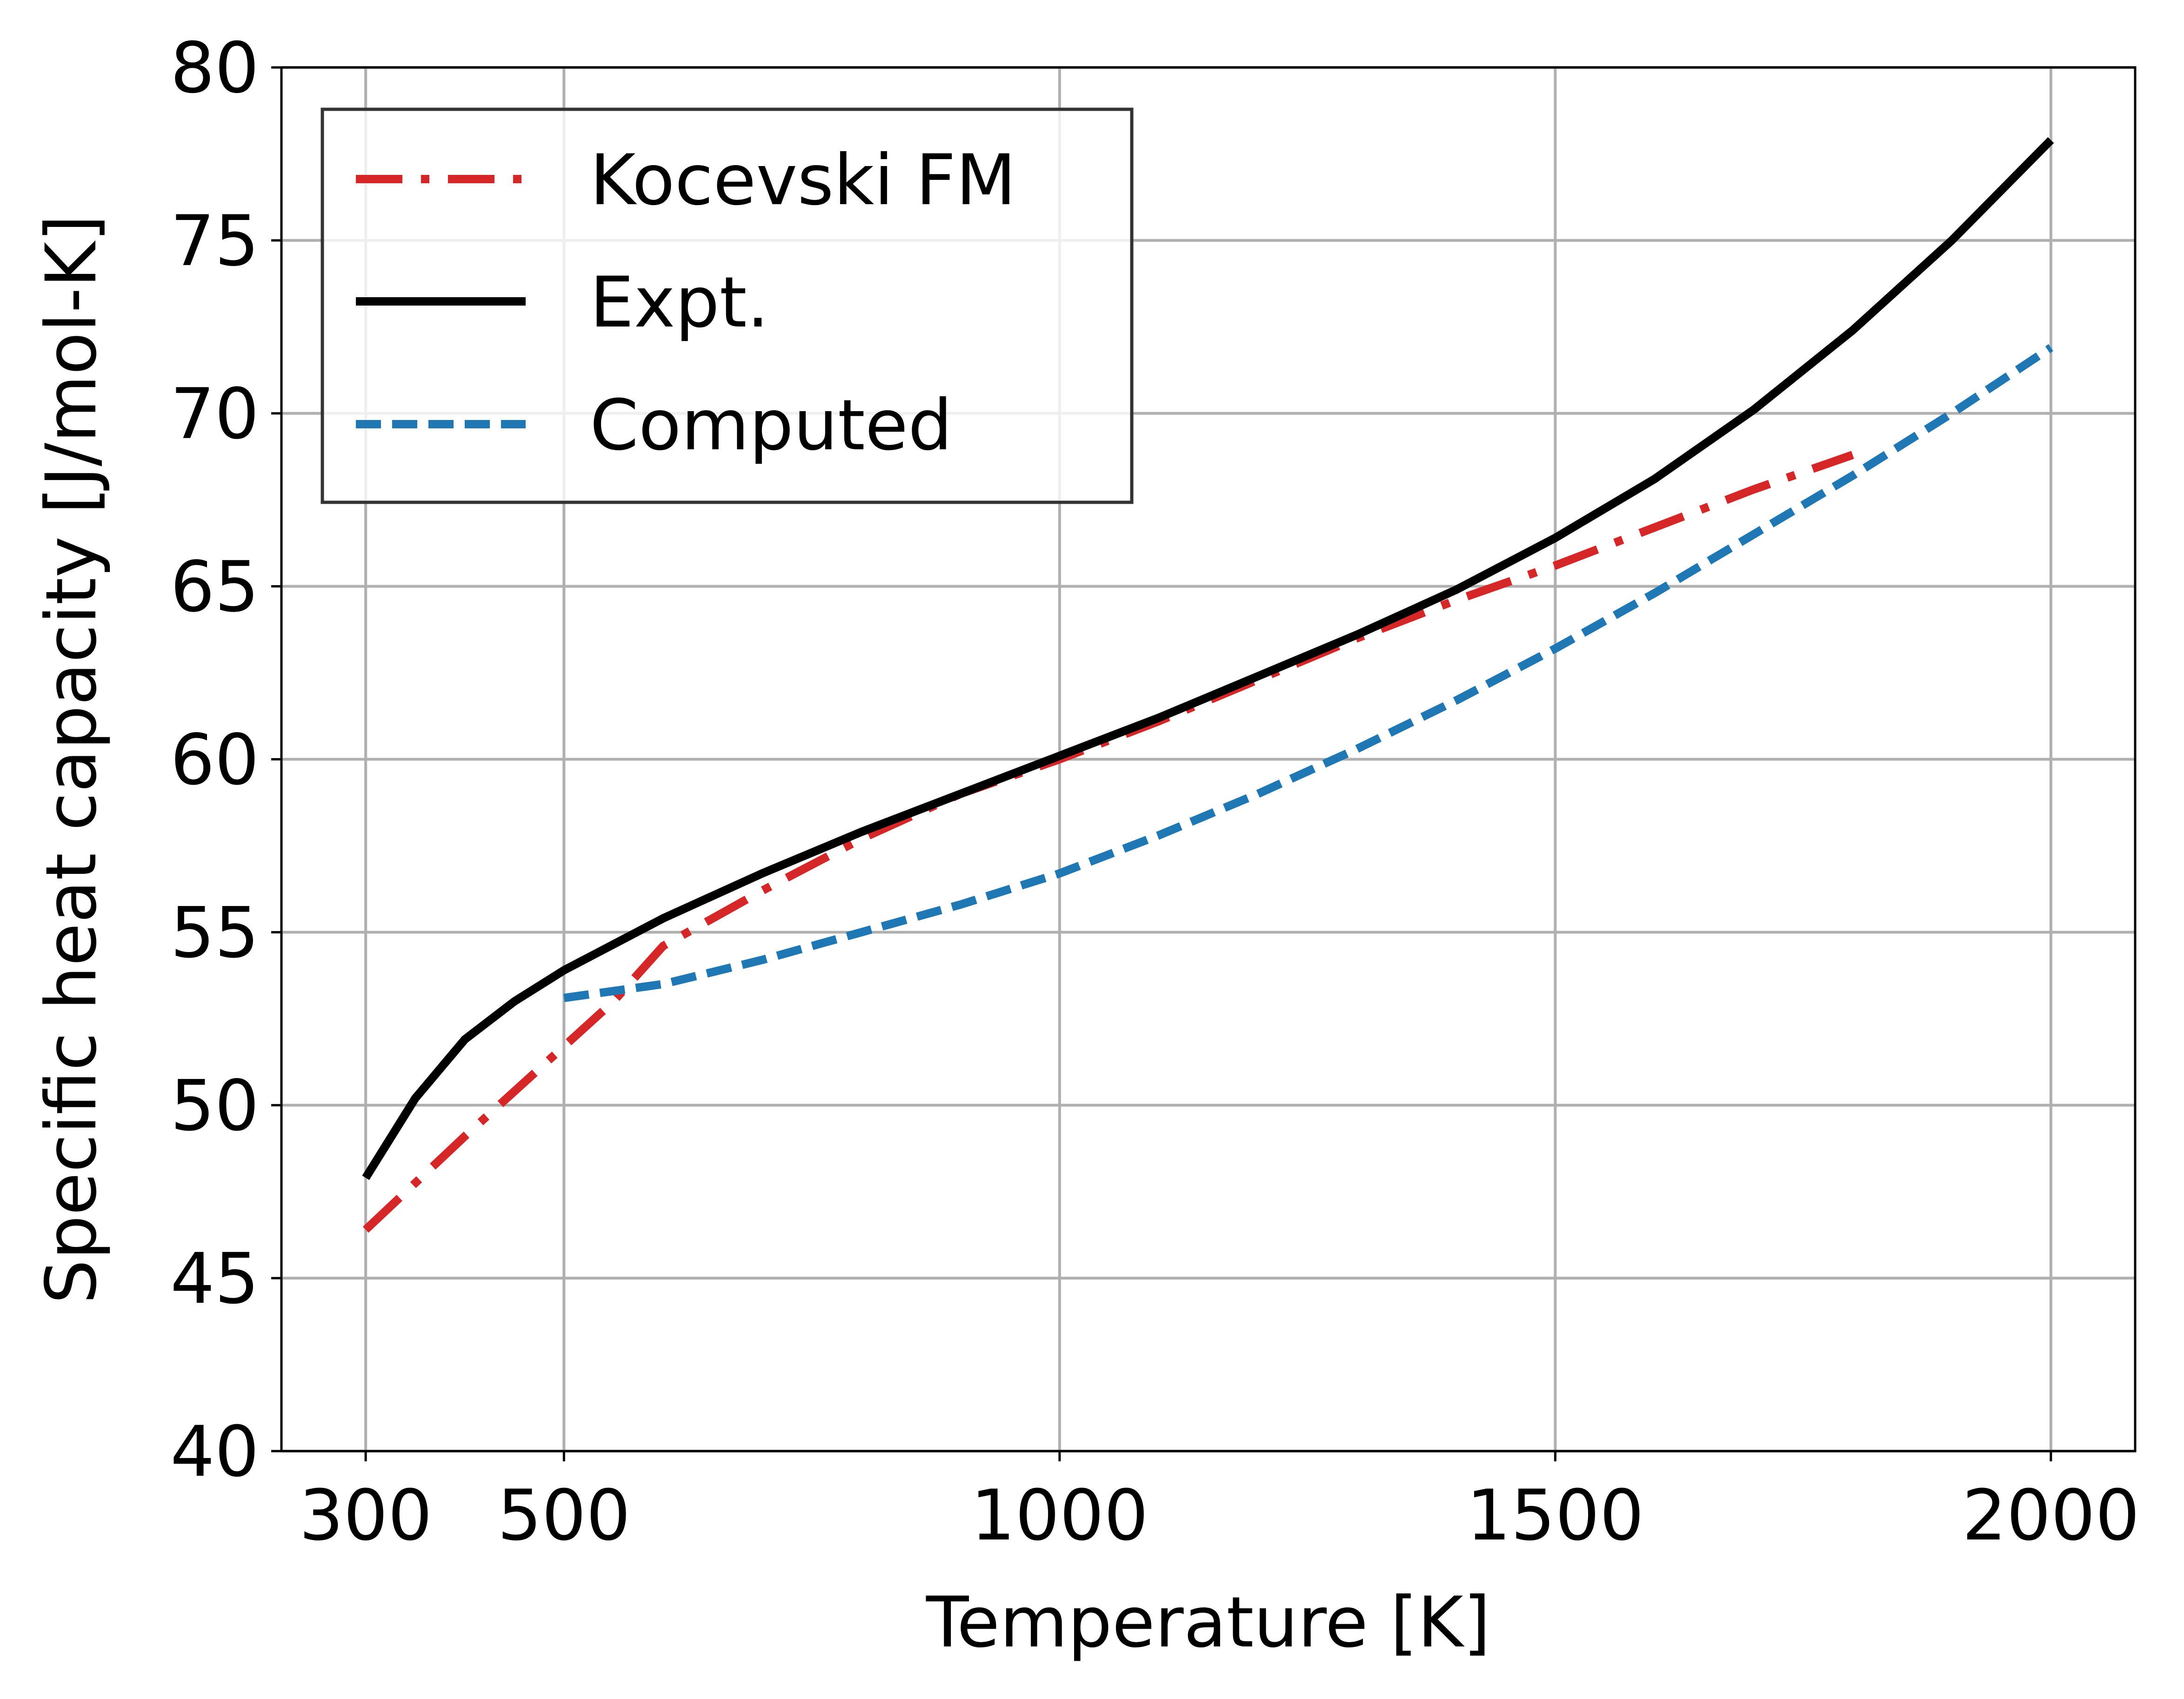 Image resolution: width=2184 pixels, height=1699 pixels. I want to click on x-tick-label: 500, so click(563, 1515).